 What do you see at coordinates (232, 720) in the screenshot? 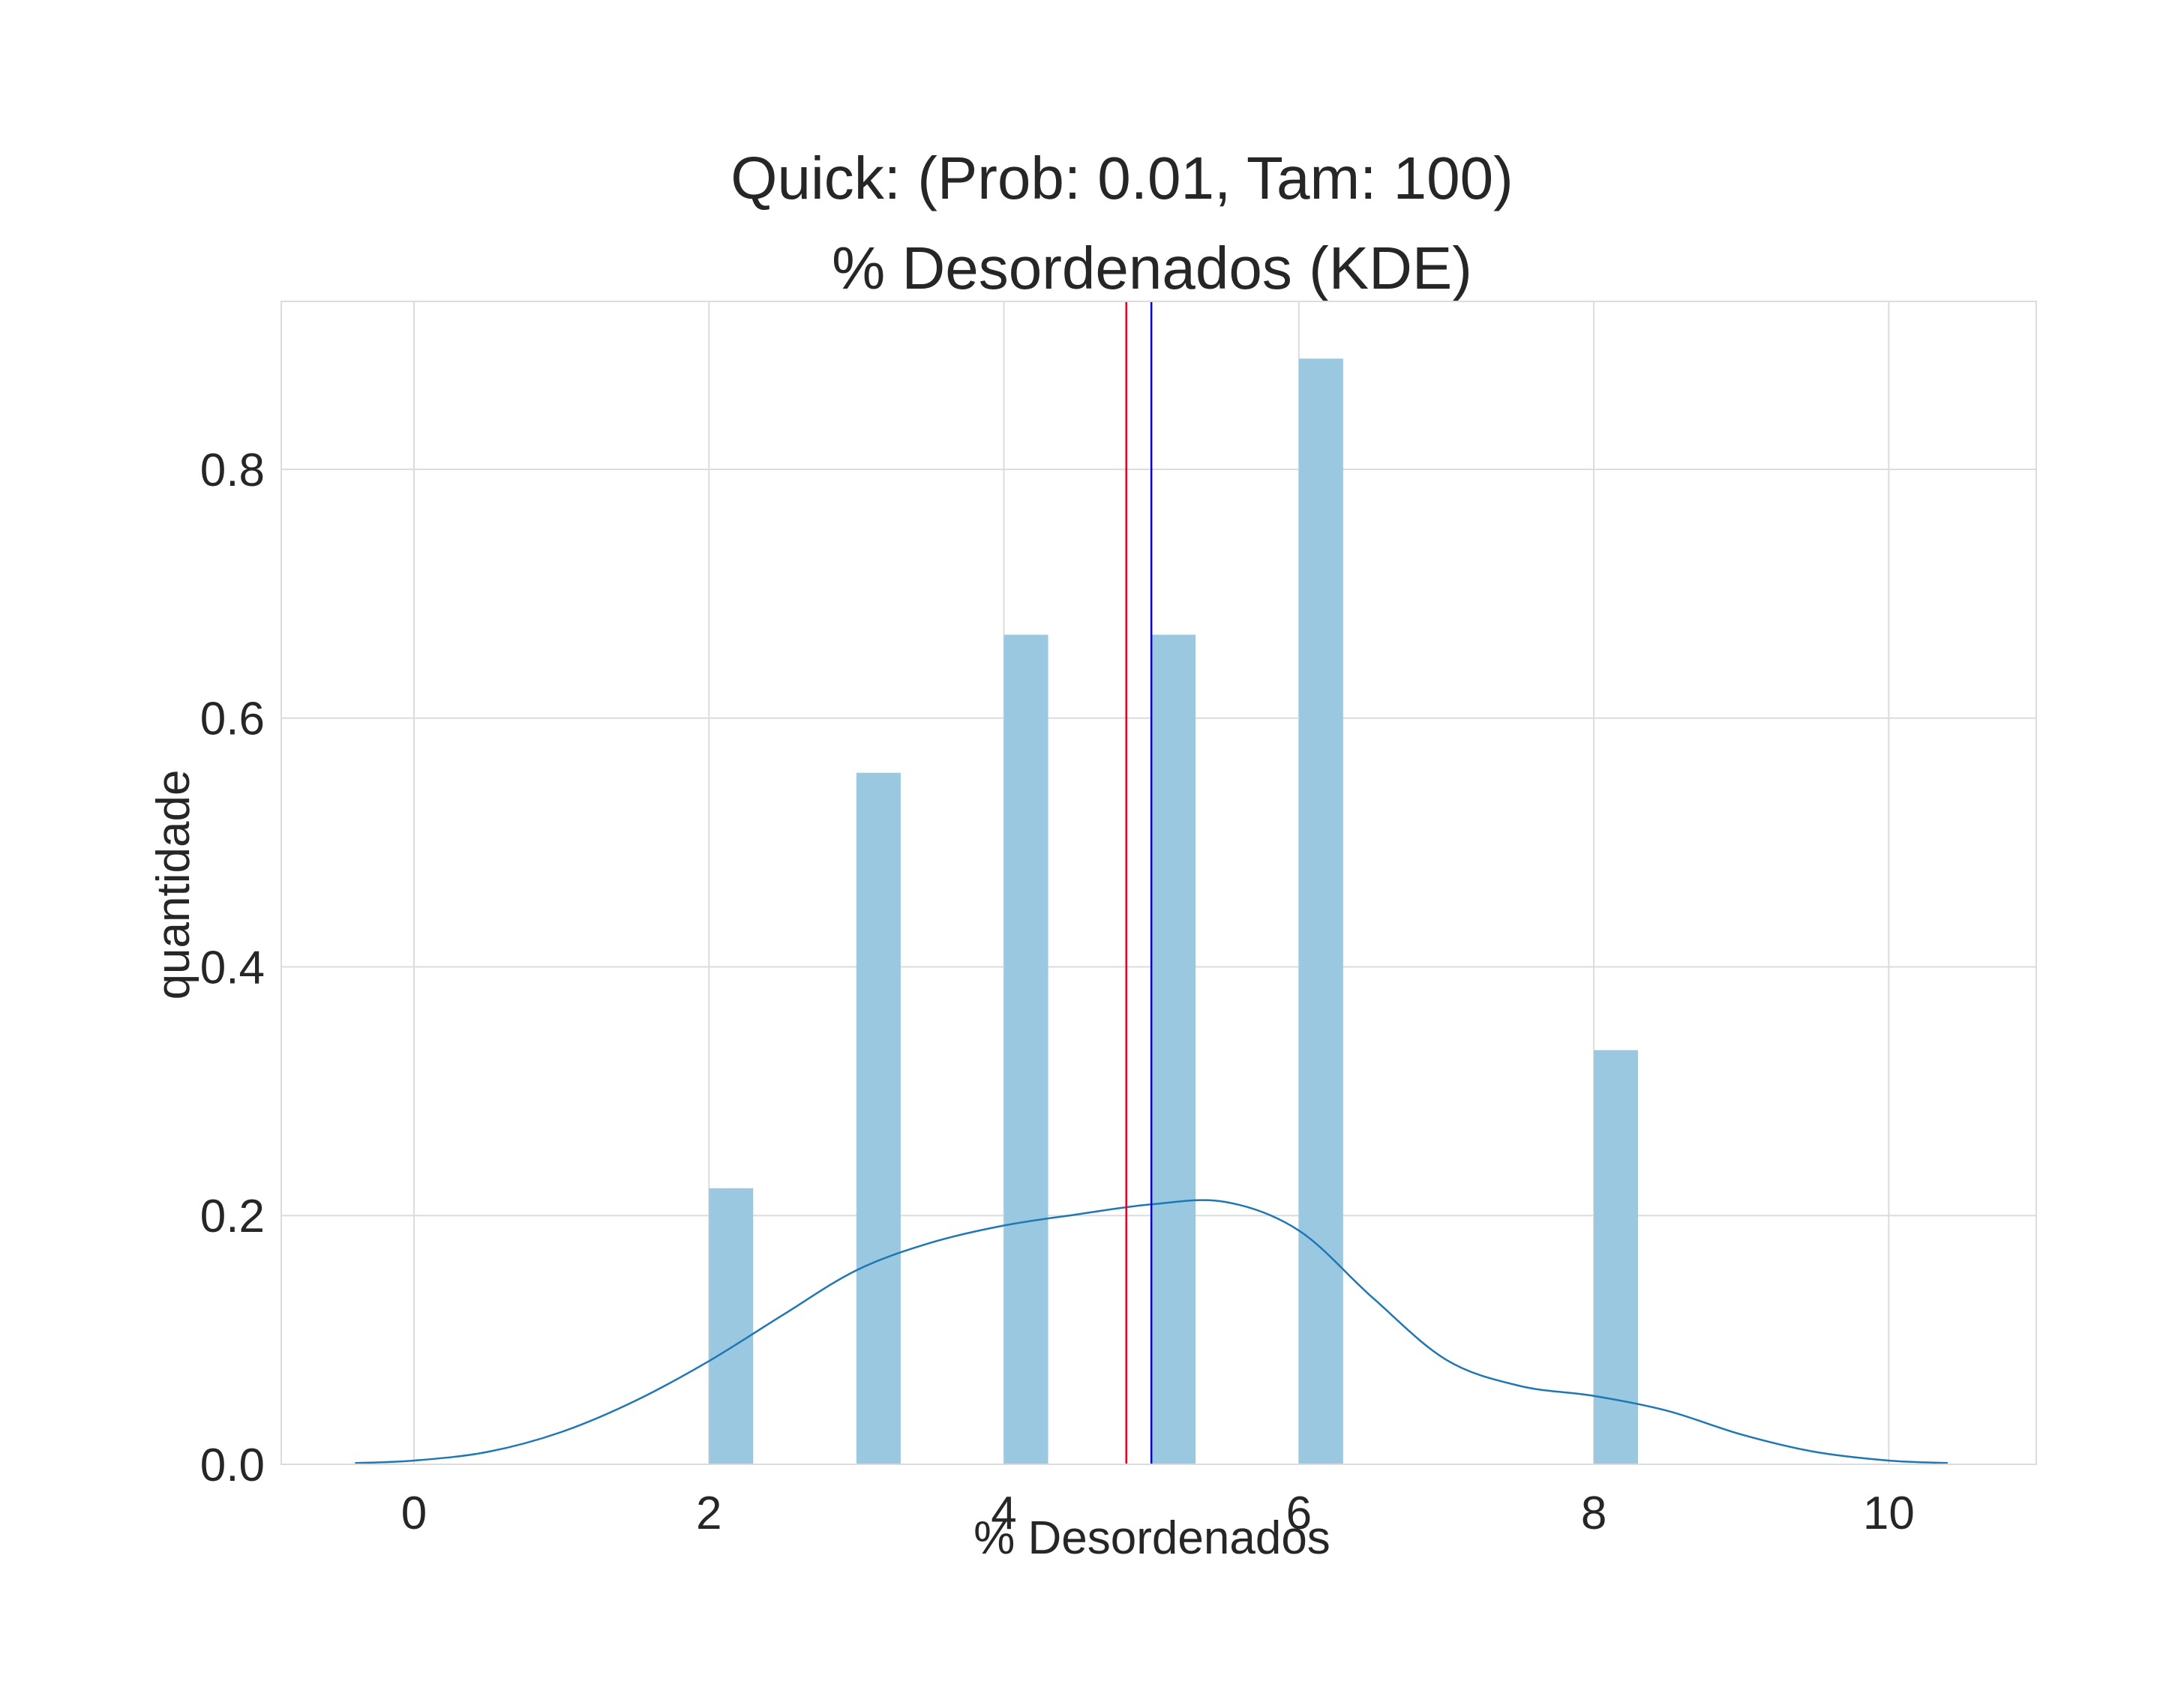
I see `y-tick-label-3: 0.6` at bounding box center [232, 720].